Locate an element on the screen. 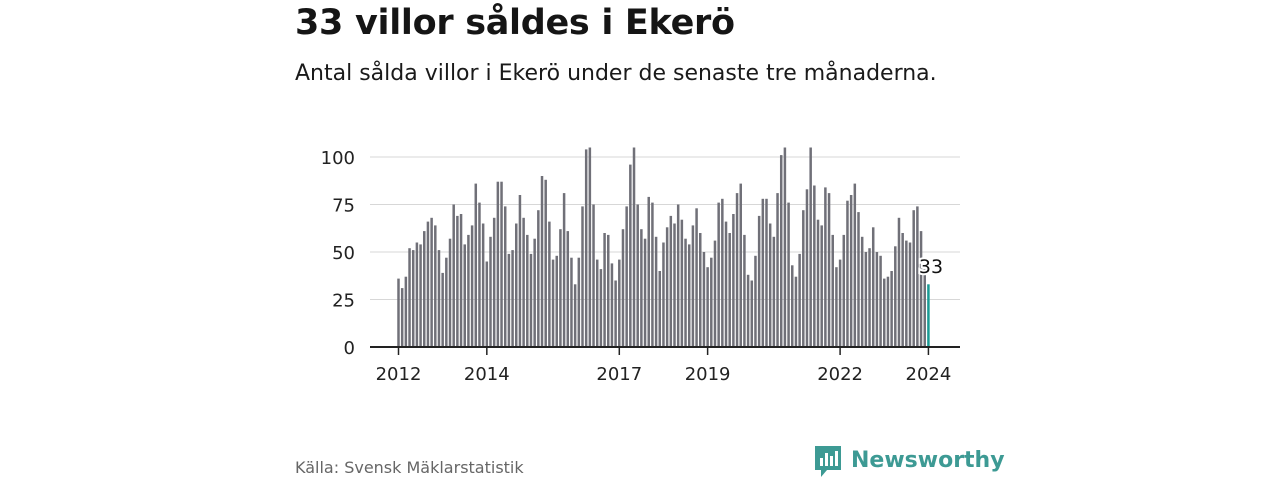 The image size is (1280, 480). source-note: Källa: Svensk Mäklarstatistik is located at coordinates (409, 467).